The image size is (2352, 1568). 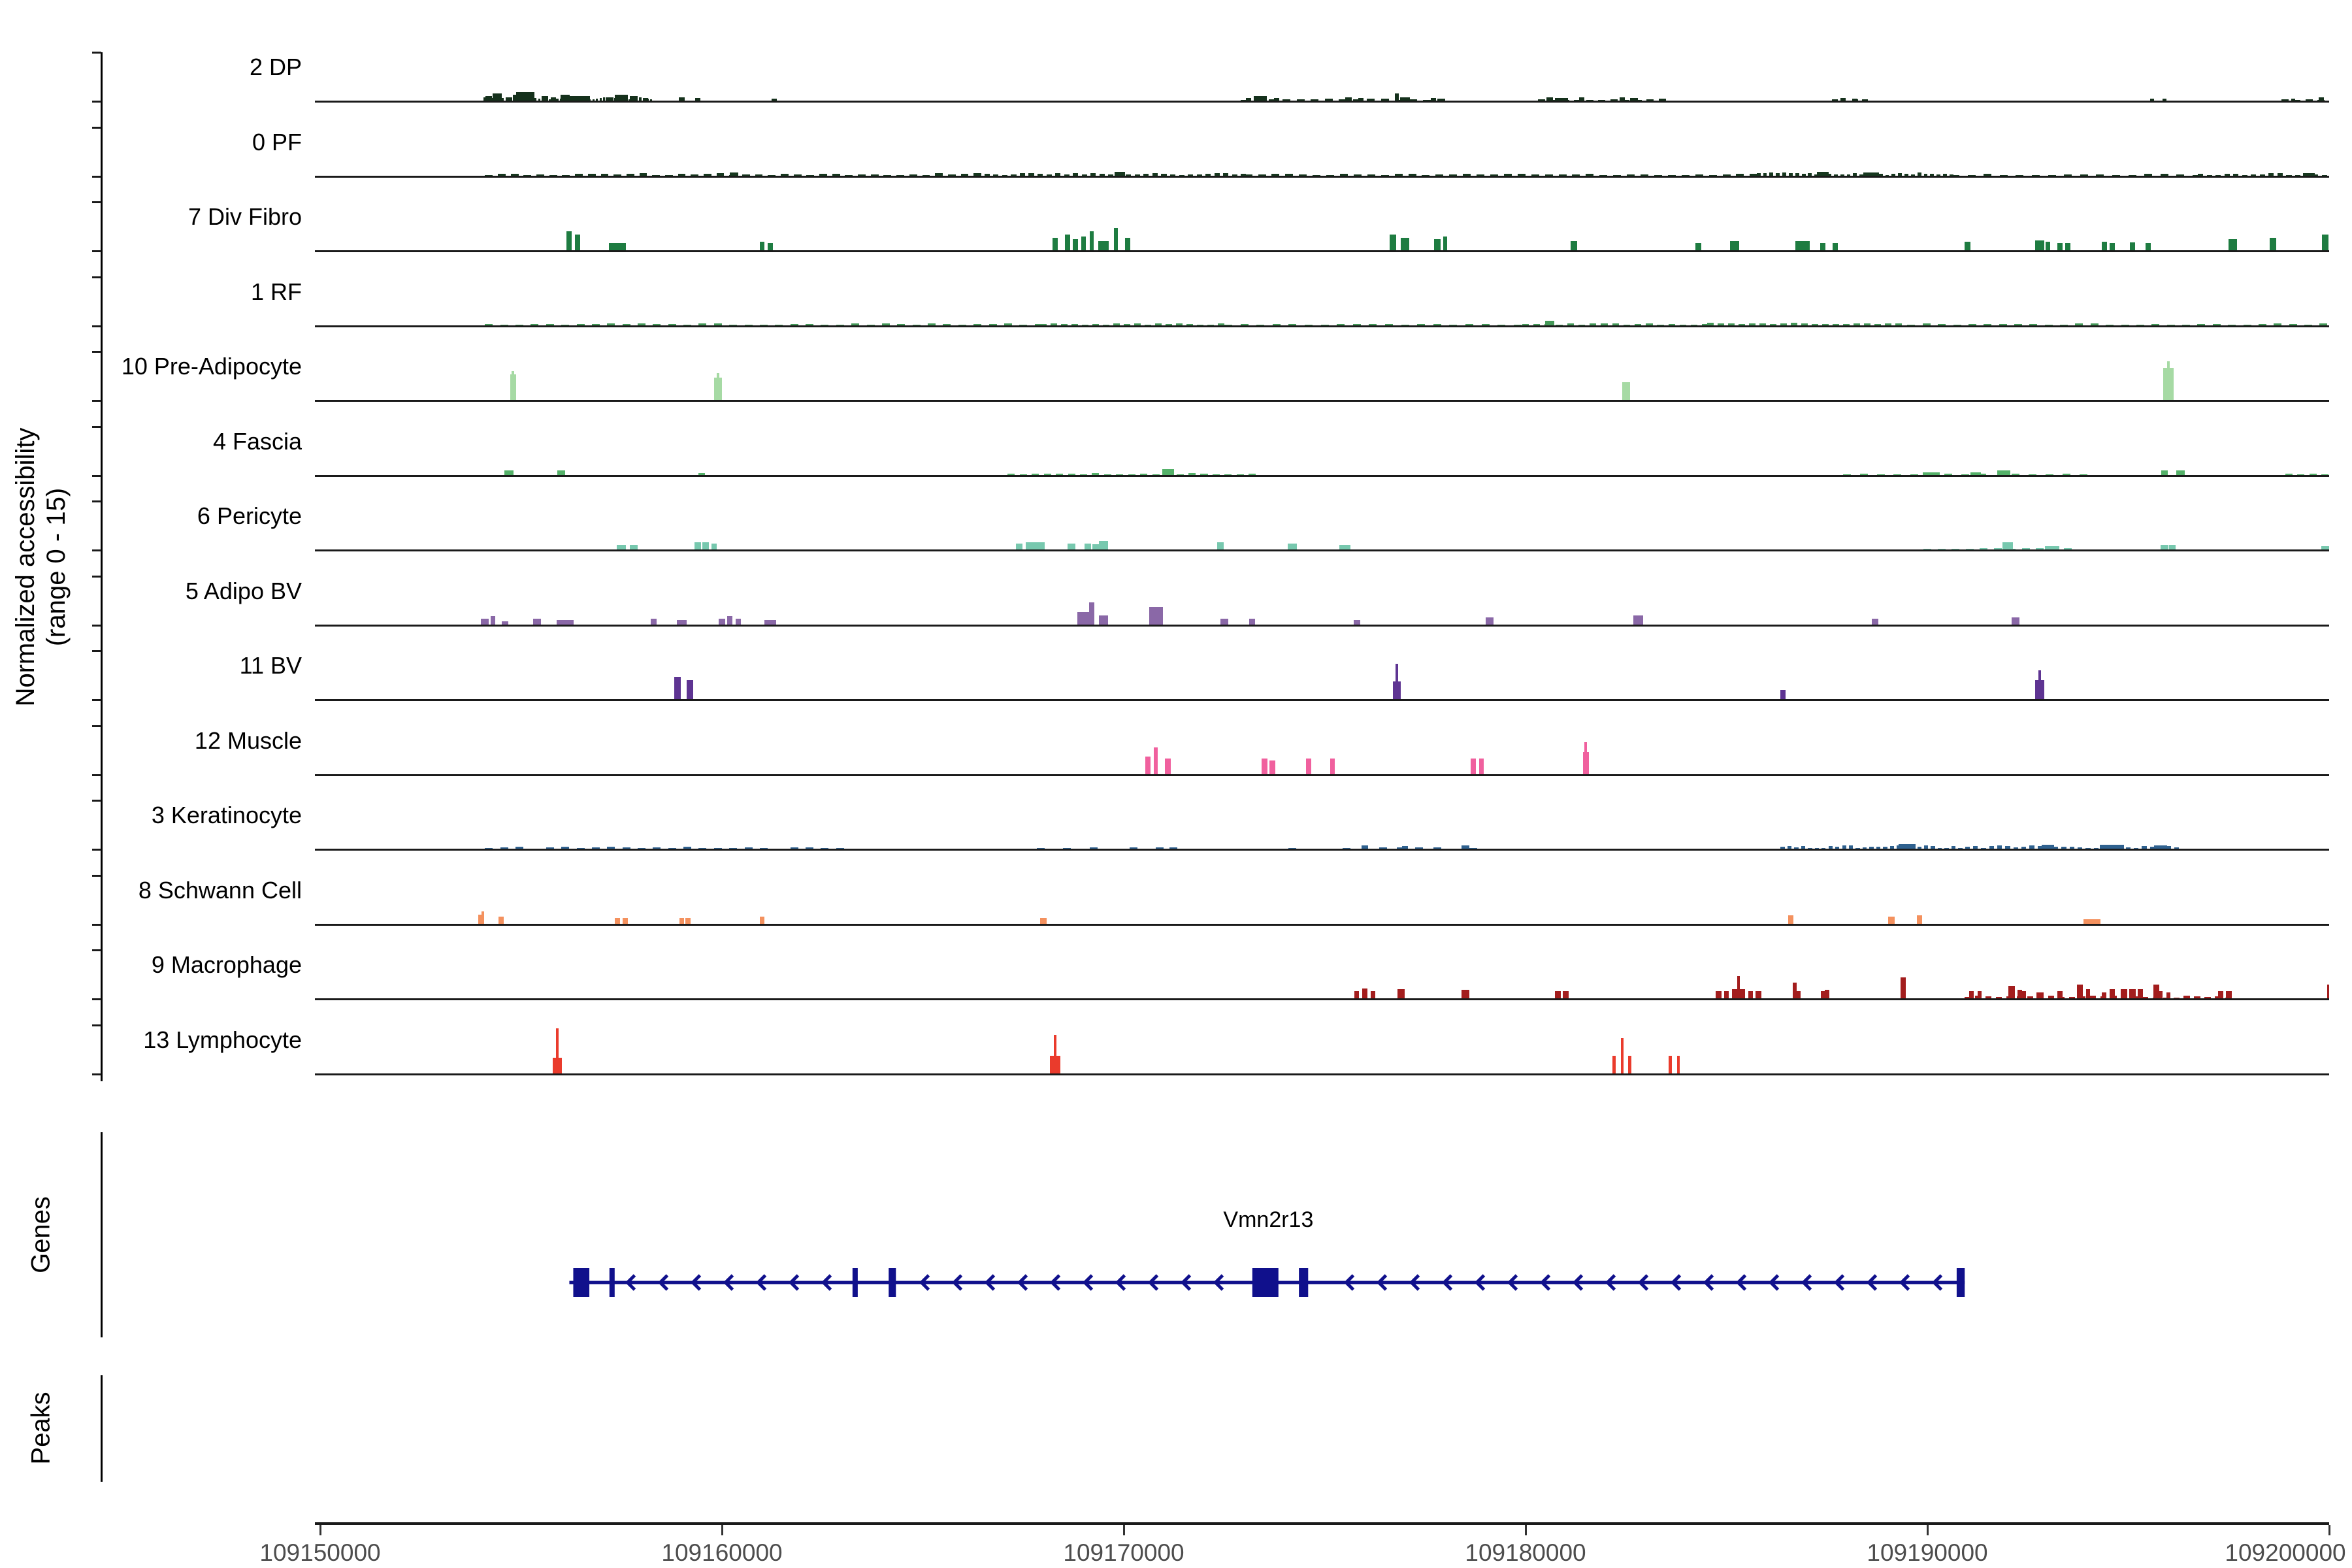 I want to click on accessibility-axis-line, so click(x=102, y=566).